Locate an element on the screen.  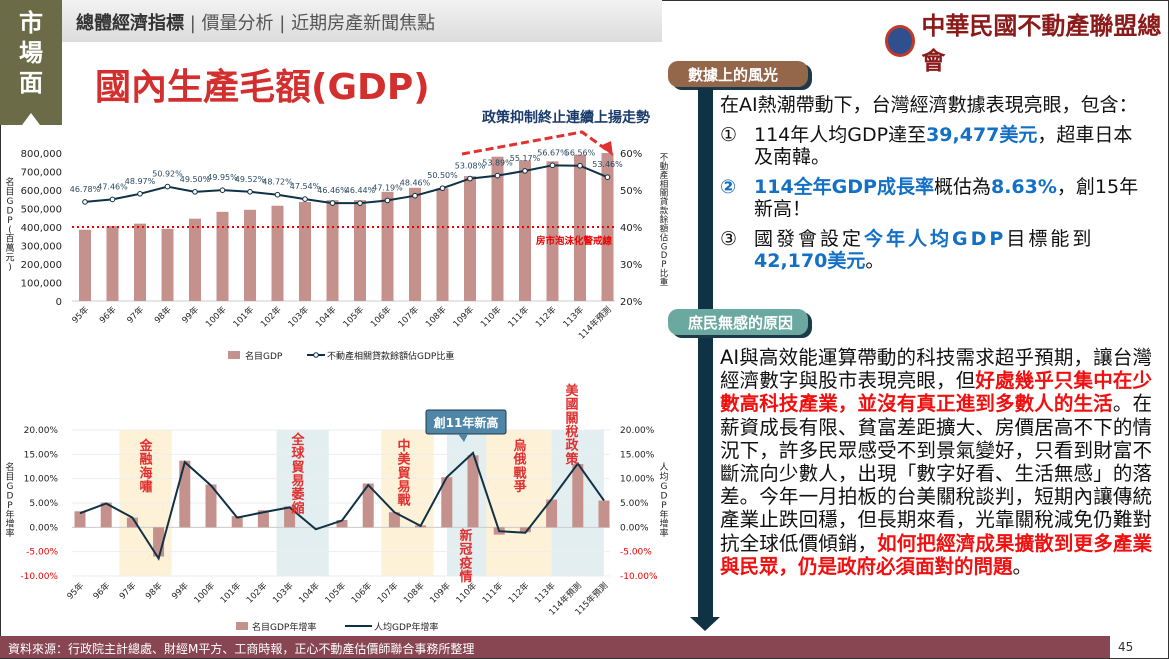
data-label: 53.08% is located at coordinates (470, 166).